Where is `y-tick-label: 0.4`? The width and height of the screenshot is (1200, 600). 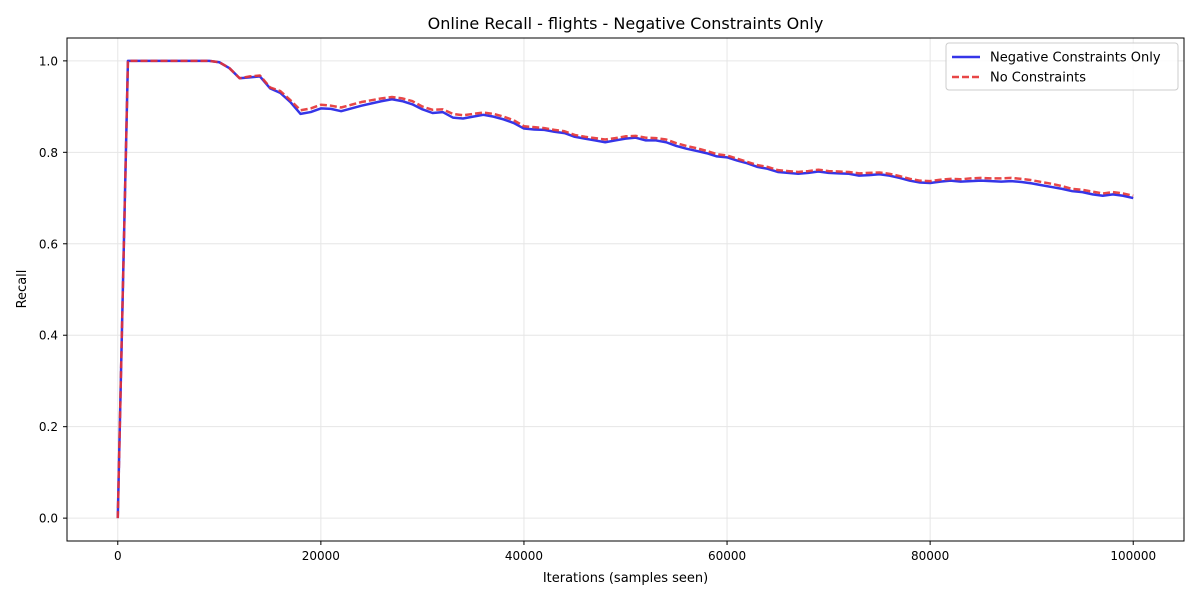
y-tick-label: 0.4 is located at coordinates (48, 336).